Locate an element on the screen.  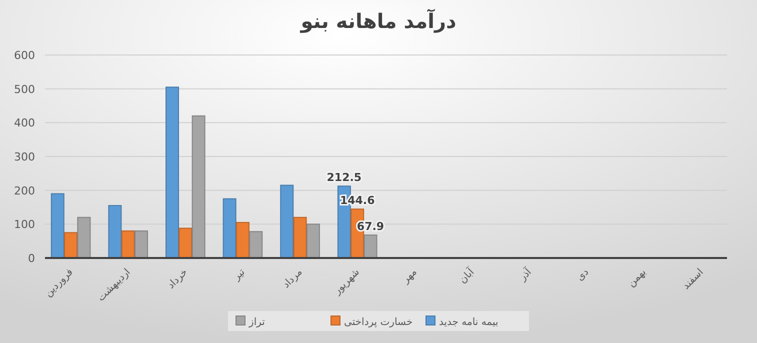
x-tick-label: آبان is located at coordinates (467, 275).